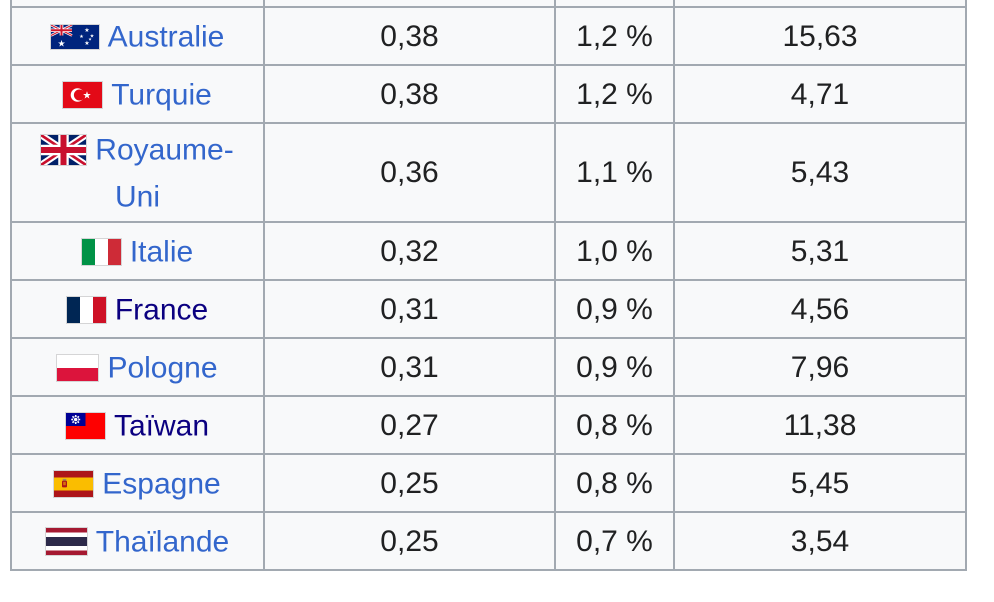  Describe the element at coordinates (820, 309) in the screenshot. I see `score-cell: 4,56` at that location.